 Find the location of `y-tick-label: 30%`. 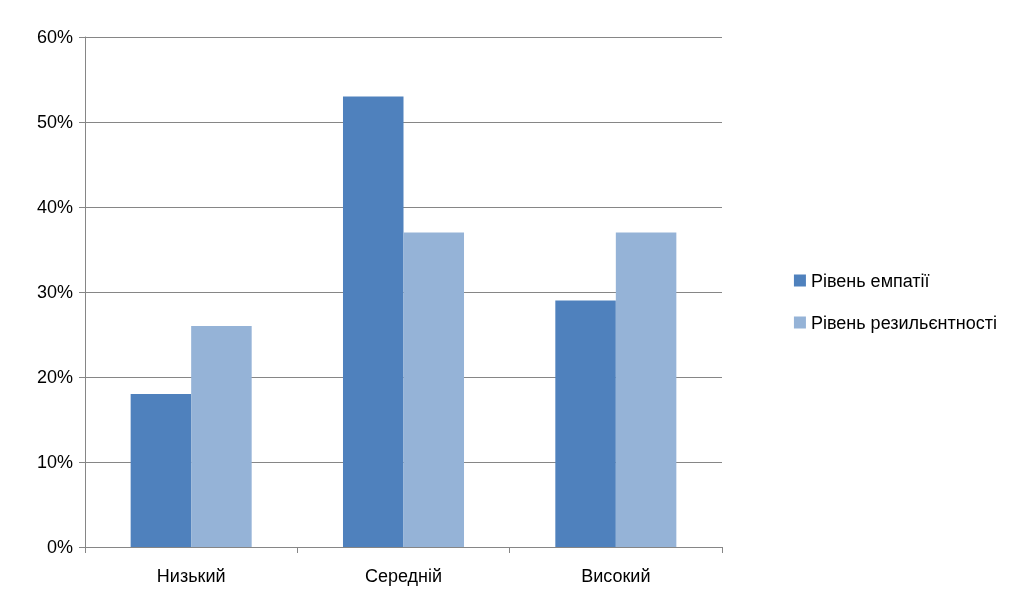

y-tick-label: 30% is located at coordinates (54, 292).